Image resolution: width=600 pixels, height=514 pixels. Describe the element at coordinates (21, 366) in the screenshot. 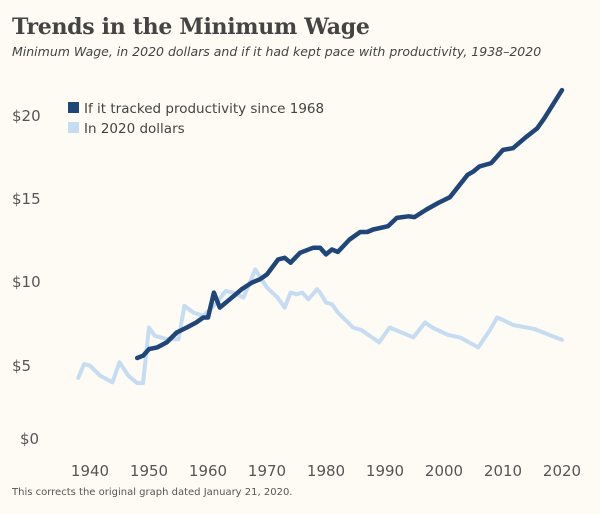

I see `y-tick-label: $5` at that location.